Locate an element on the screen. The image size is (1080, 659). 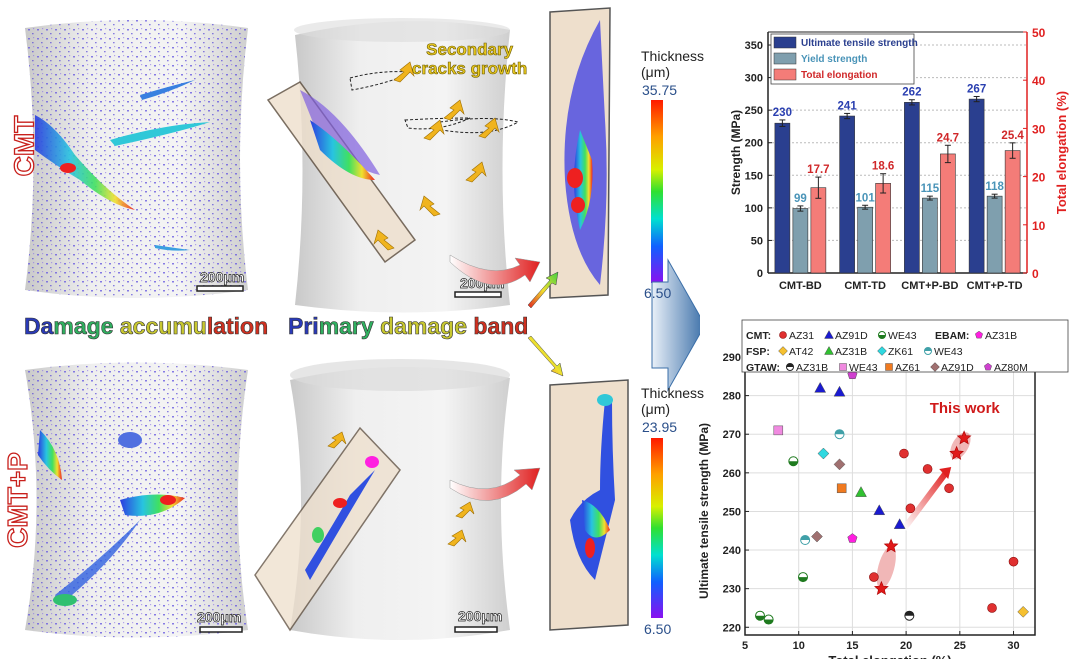
bar-yield-strength is located at coordinates (994, 234).